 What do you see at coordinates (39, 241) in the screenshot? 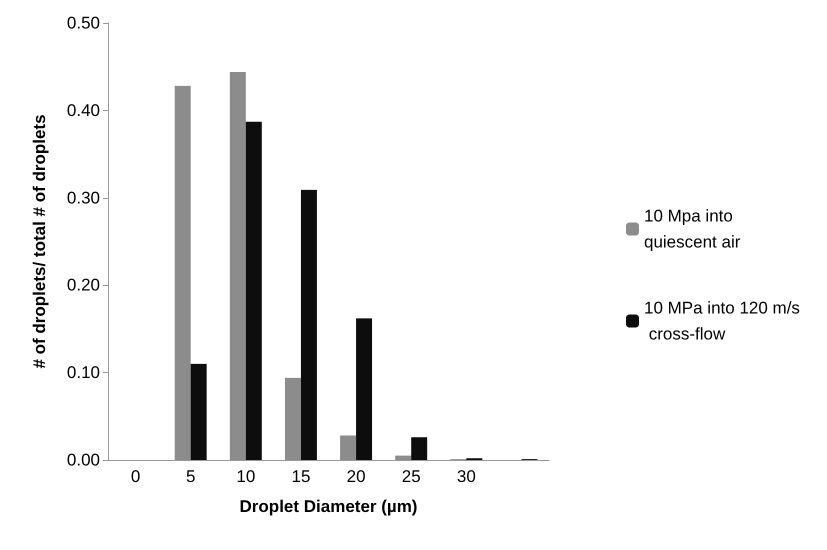
I see `y-axis-title: # of droplets/ total # of droplets` at bounding box center [39, 241].